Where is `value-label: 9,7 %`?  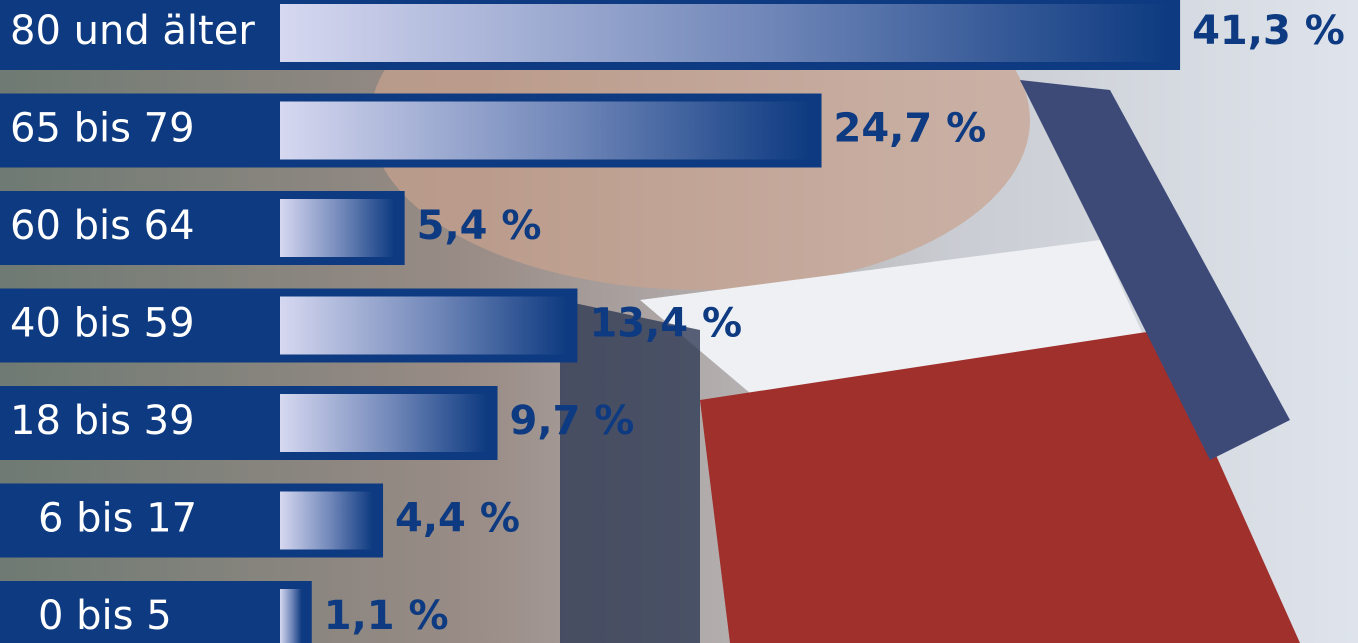
value-label: 9,7 % is located at coordinates (572, 421).